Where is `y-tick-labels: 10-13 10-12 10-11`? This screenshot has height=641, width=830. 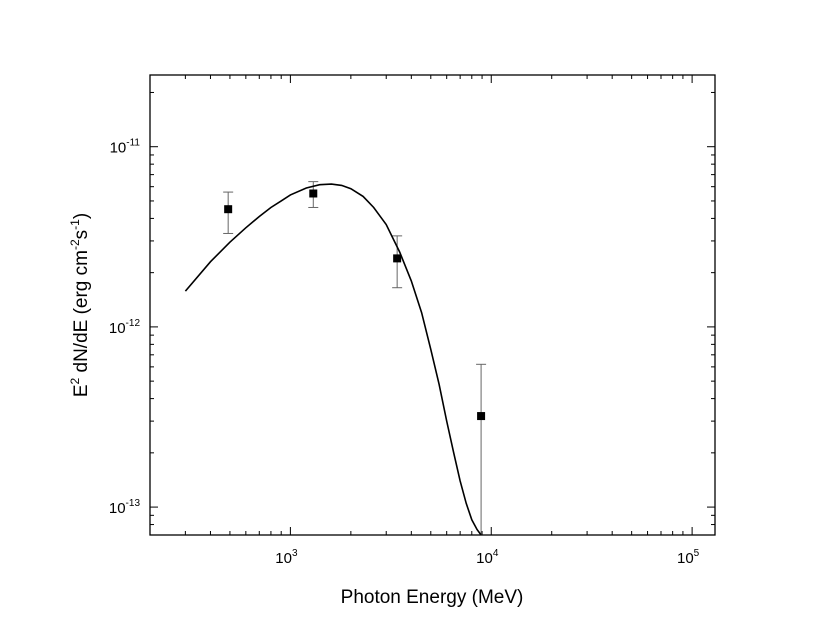 y-tick-labels: 10-13 10-12 10-11 is located at coordinates (125, 327).